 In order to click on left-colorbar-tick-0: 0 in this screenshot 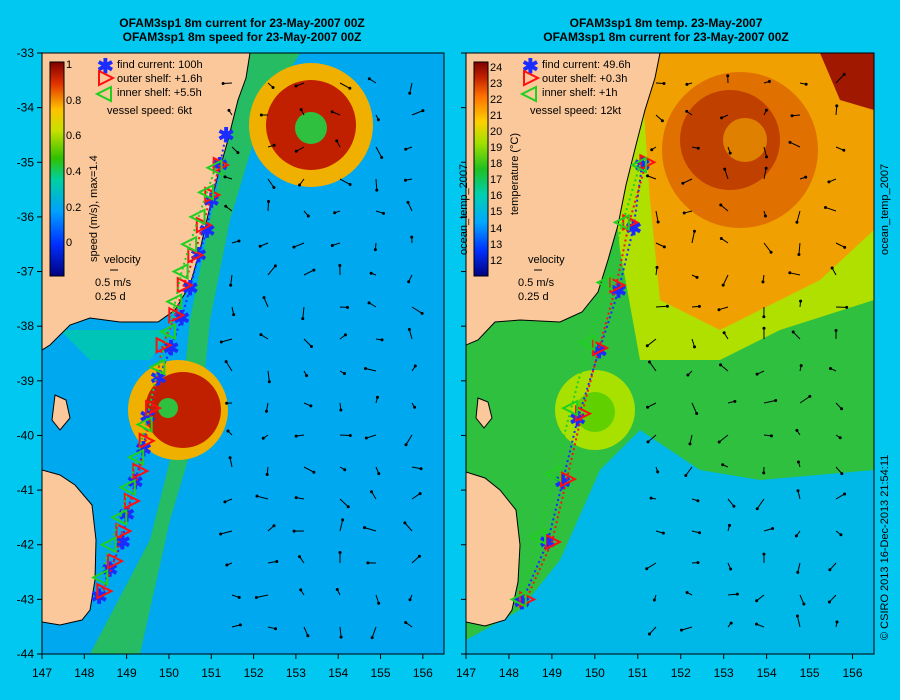, I will do `click(69, 243)`.